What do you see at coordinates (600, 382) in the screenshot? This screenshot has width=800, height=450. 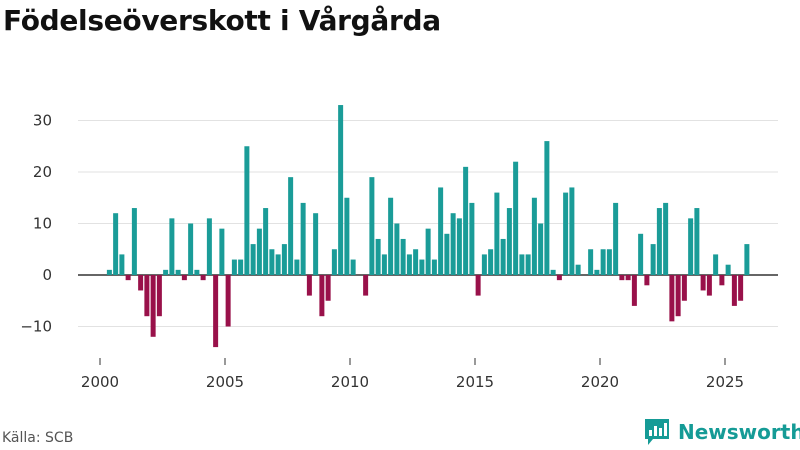 I see `x-tick-label: 2020` at bounding box center [600, 382].